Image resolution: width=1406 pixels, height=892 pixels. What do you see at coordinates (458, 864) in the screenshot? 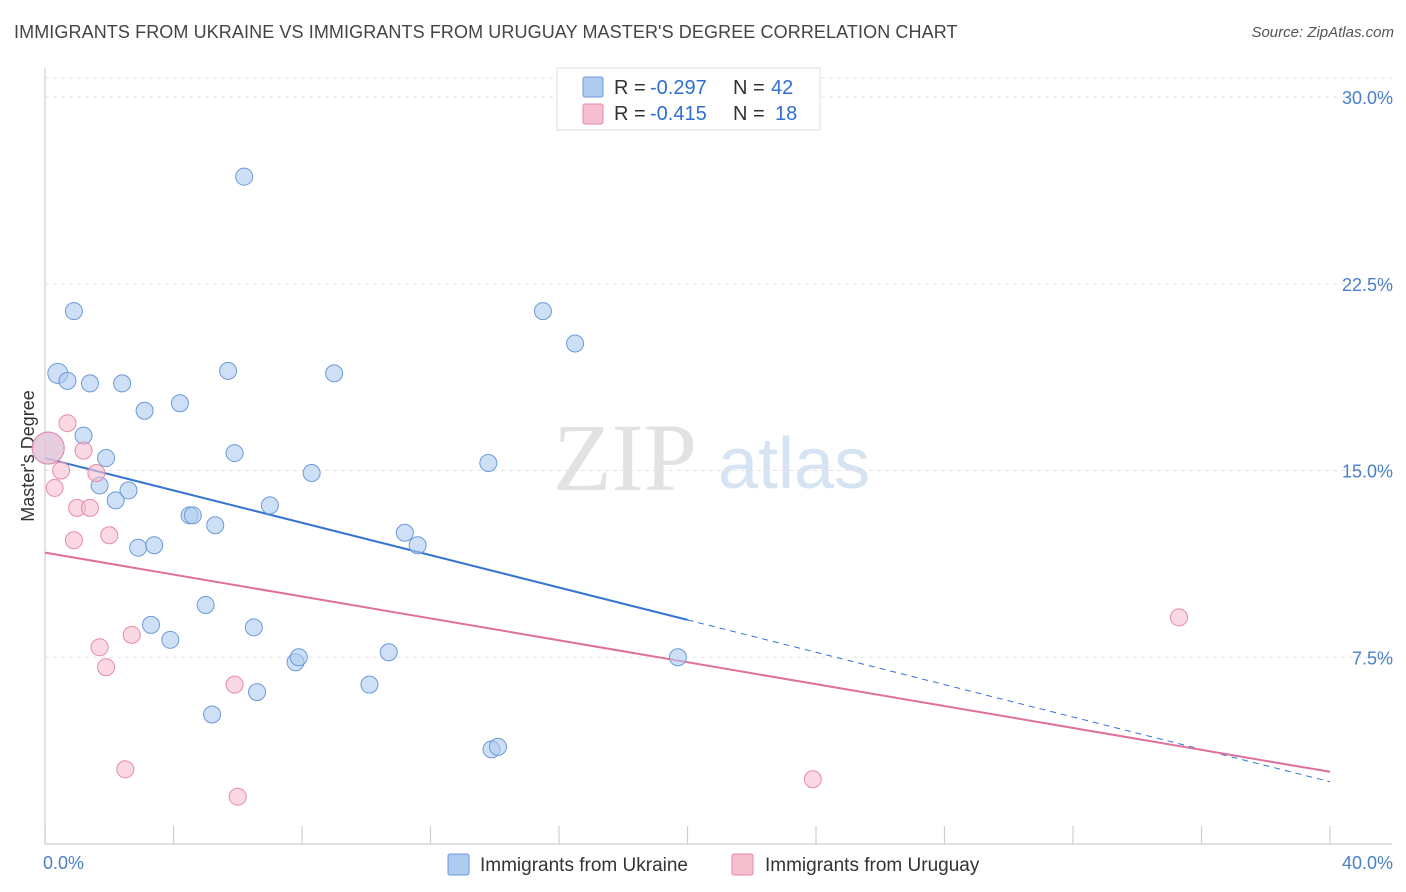
I see `legend-swatch-ukraine` at bounding box center [458, 864].